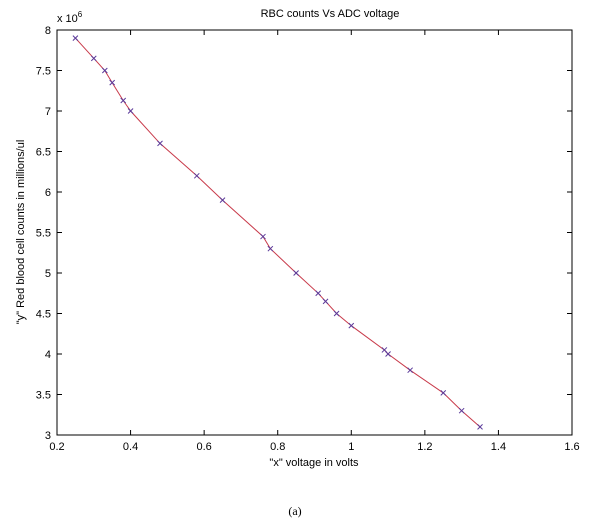 This screenshot has width=590, height=530. What do you see at coordinates (43, 315) in the screenshot?
I see `y-tick-label: 4.5` at bounding box center [43, 315].